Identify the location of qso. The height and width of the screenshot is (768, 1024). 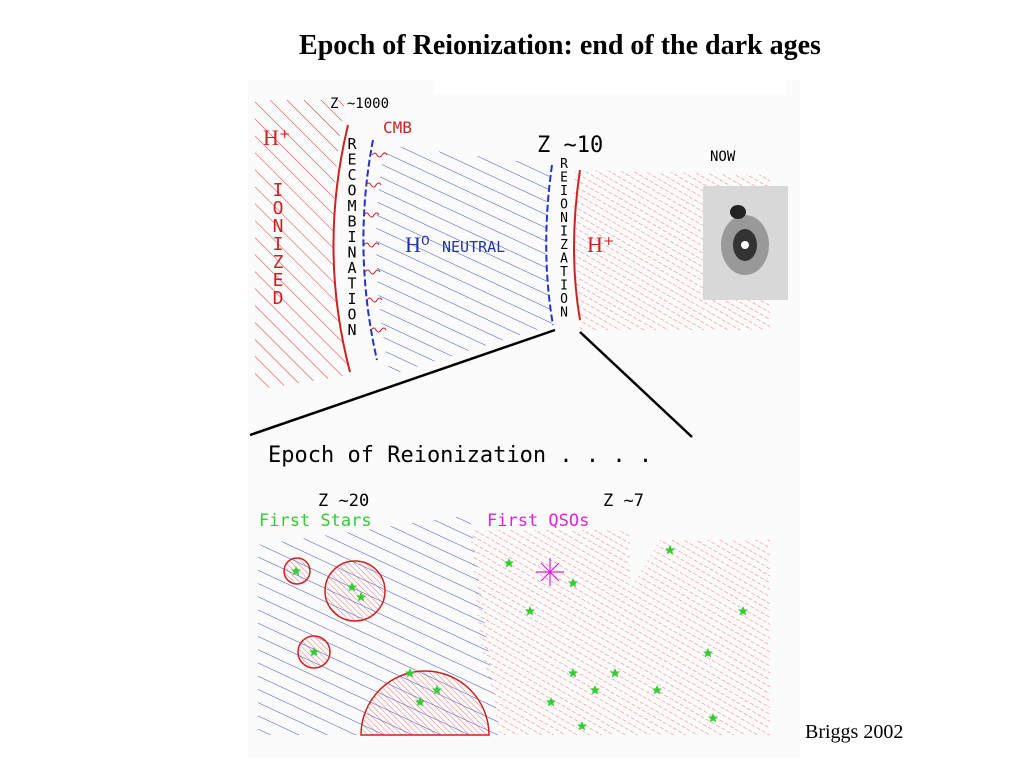
(550, 572).